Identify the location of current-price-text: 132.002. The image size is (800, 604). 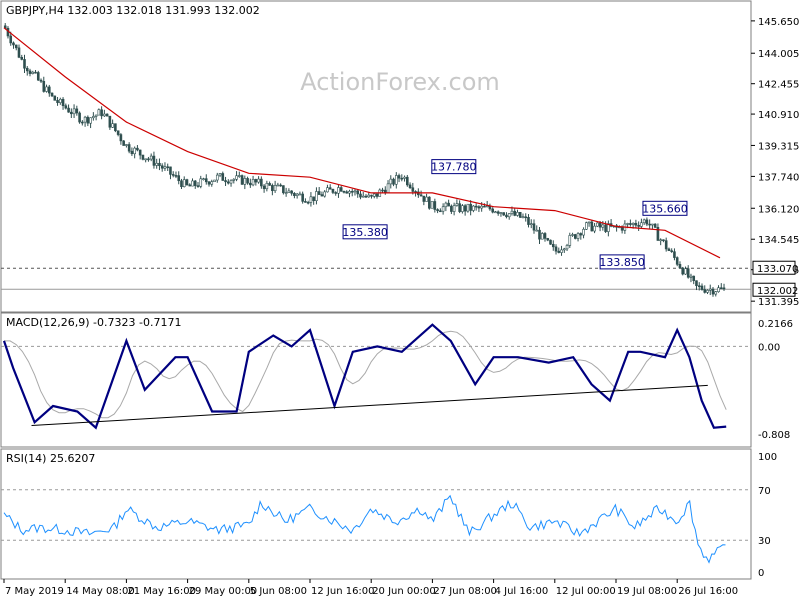
(777, 291).